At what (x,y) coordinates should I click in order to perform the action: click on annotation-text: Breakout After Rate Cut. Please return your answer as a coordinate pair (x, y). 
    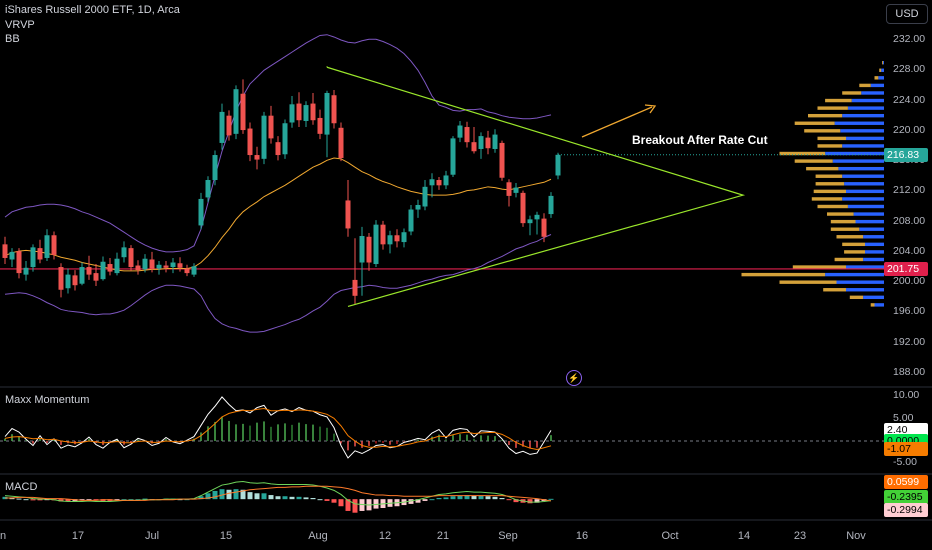
    Looking at the image, I should click on (700, 140).